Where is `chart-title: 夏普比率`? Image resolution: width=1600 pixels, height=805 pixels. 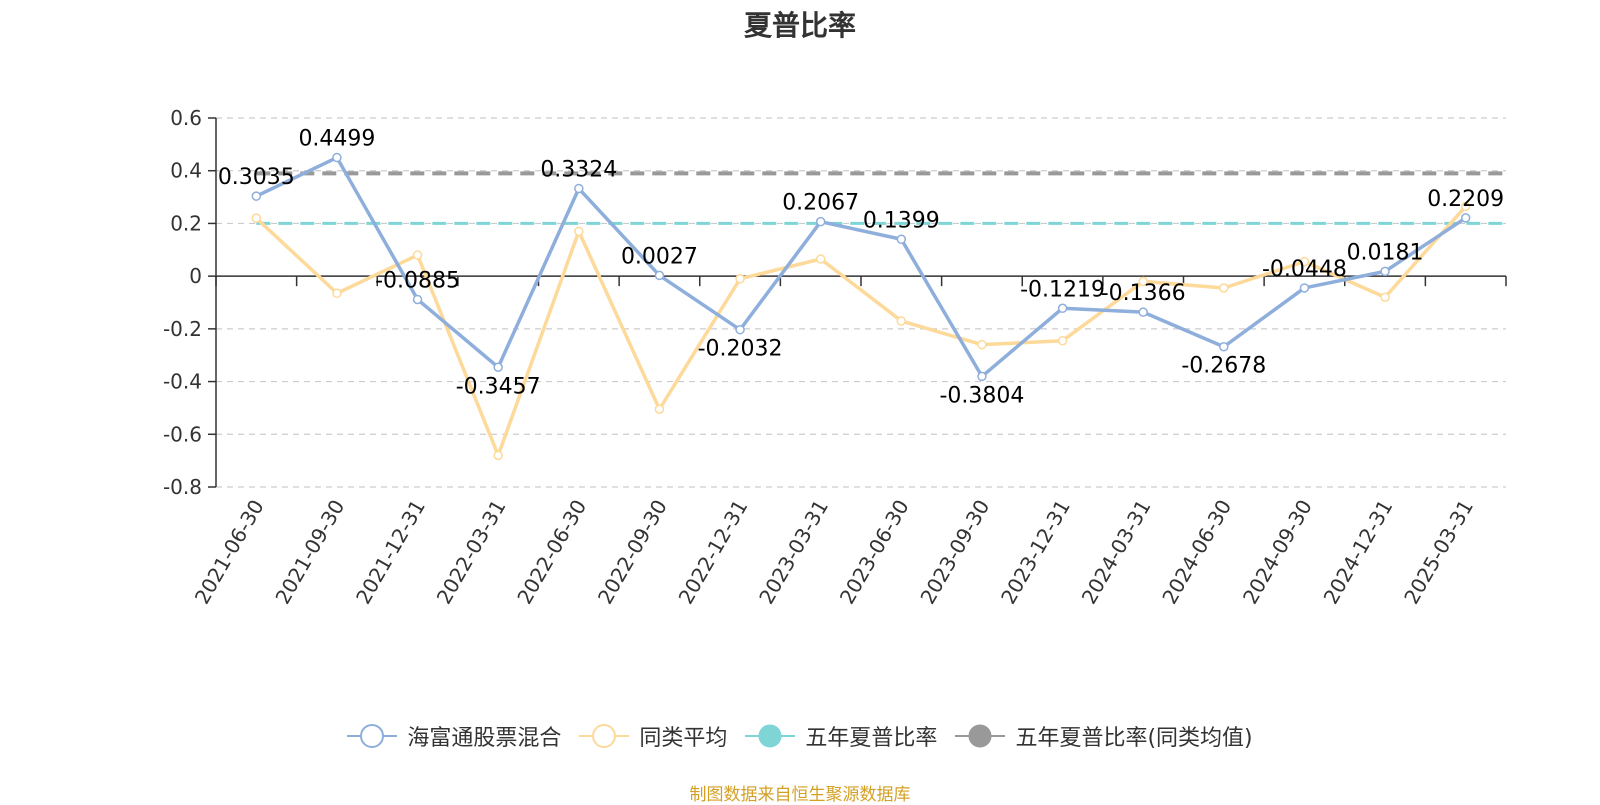
chart-title: 夏普比率 is located at coordinates (799, 25).